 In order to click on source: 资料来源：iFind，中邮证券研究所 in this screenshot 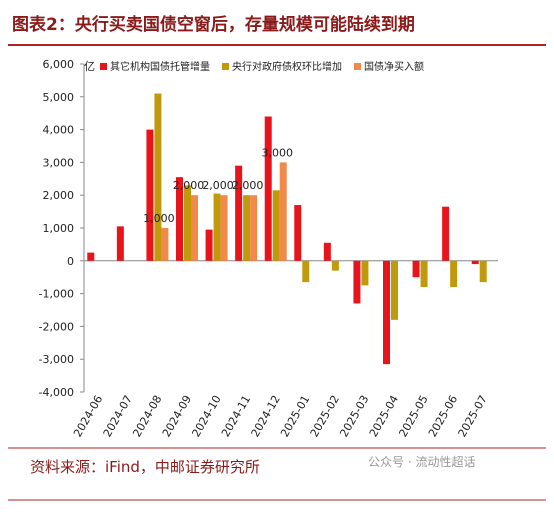, I will do `click(145, 467)`.